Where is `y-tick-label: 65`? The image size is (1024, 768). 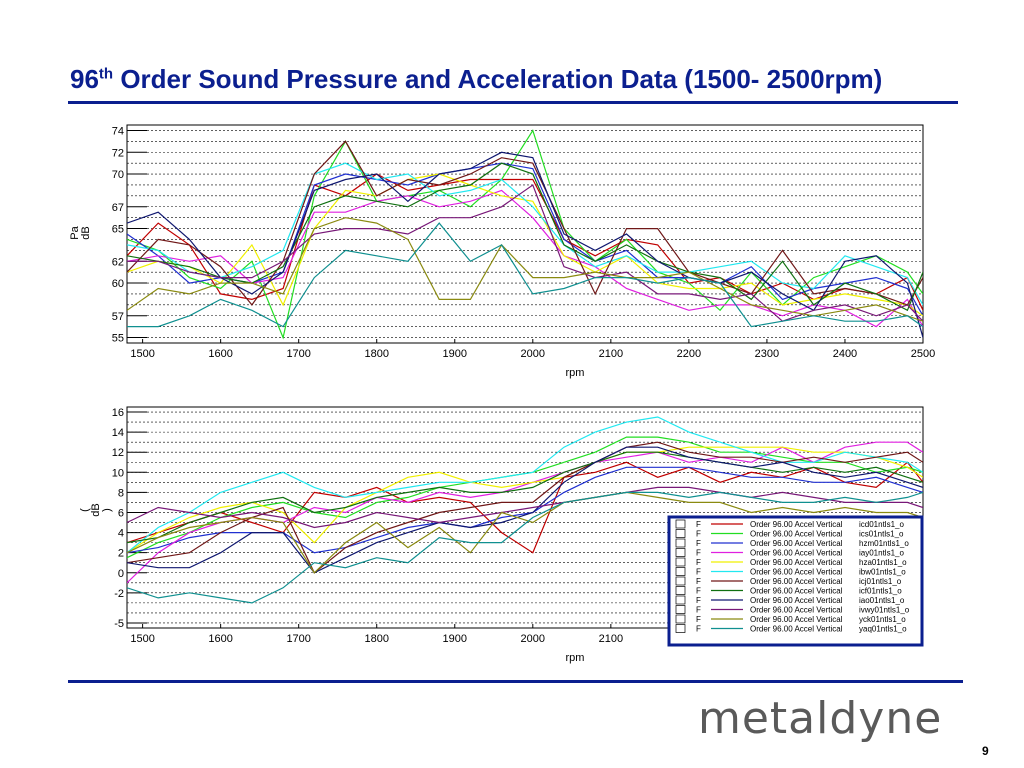
y-tick-label: 65 is located at coordinates (118, 230).